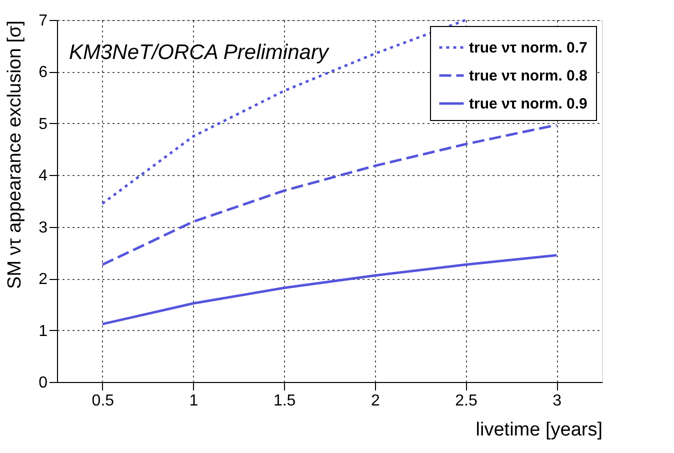 Image resolution: width=674 pixels, height=453 pixels. What do you see at coordinates (528, 104) in the screenshot?
I see `legend-label: true ντ norm. 0.9` at bounding box center [528, 104].